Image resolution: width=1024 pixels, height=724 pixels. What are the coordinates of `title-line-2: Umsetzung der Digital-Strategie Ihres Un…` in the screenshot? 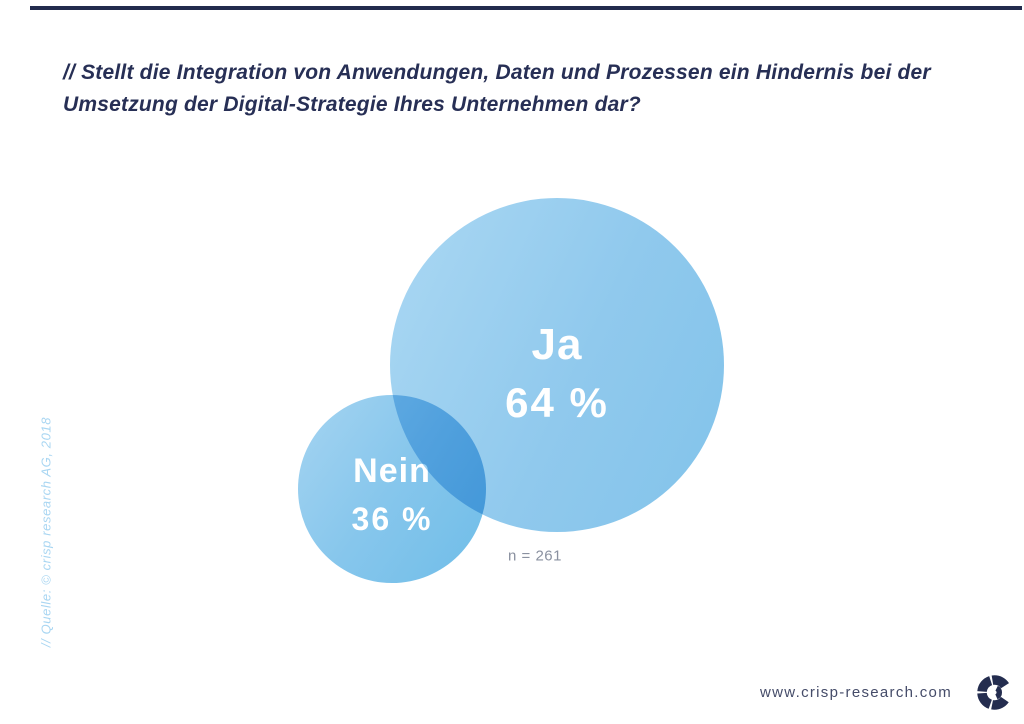 It's located at (352, 104).